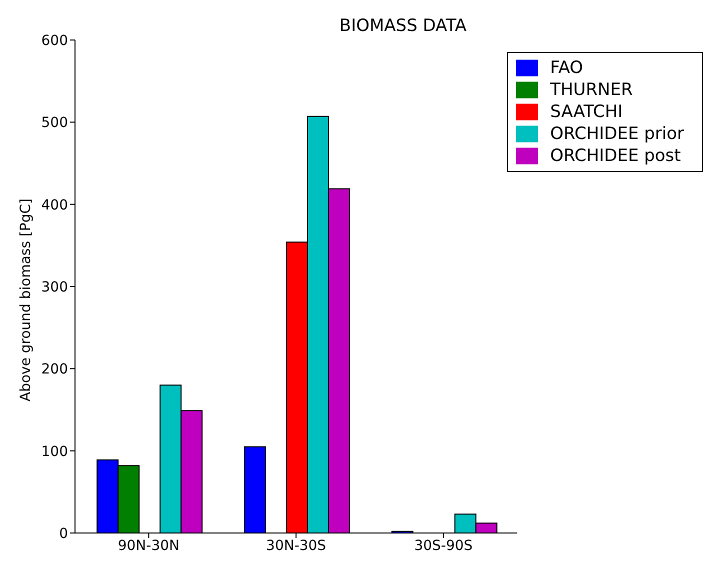  Describe the element at coordinates (403, 26) in the screenshot. I see `chart-title: BIOMASS DATA` at that location.